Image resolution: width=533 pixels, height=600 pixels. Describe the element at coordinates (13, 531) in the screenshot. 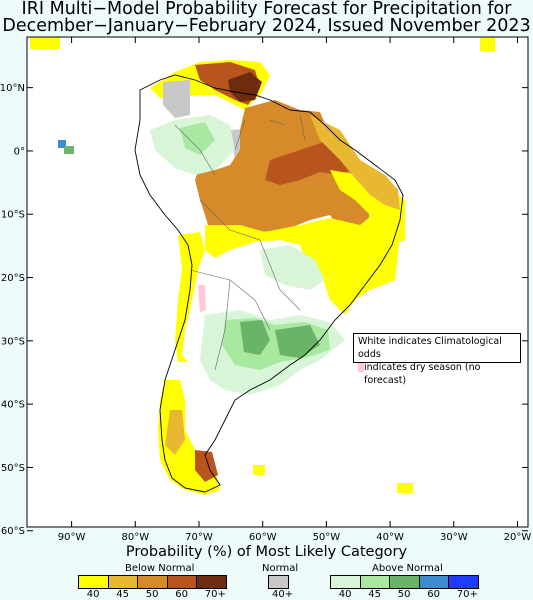

I see `lat-tick-label: 60°S` at that location.